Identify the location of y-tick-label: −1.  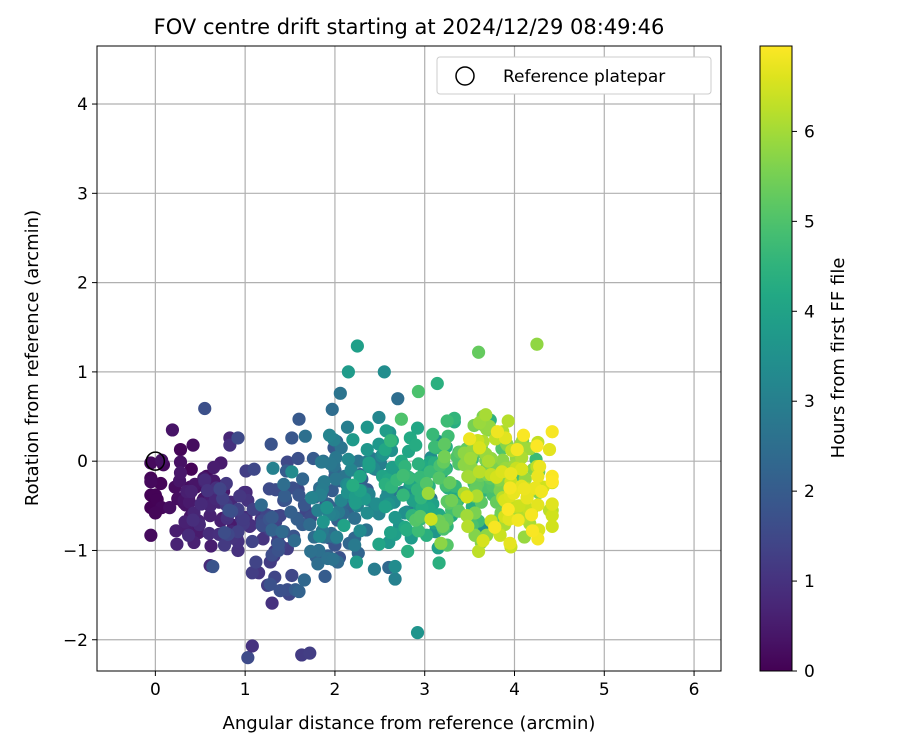
(75, 551).